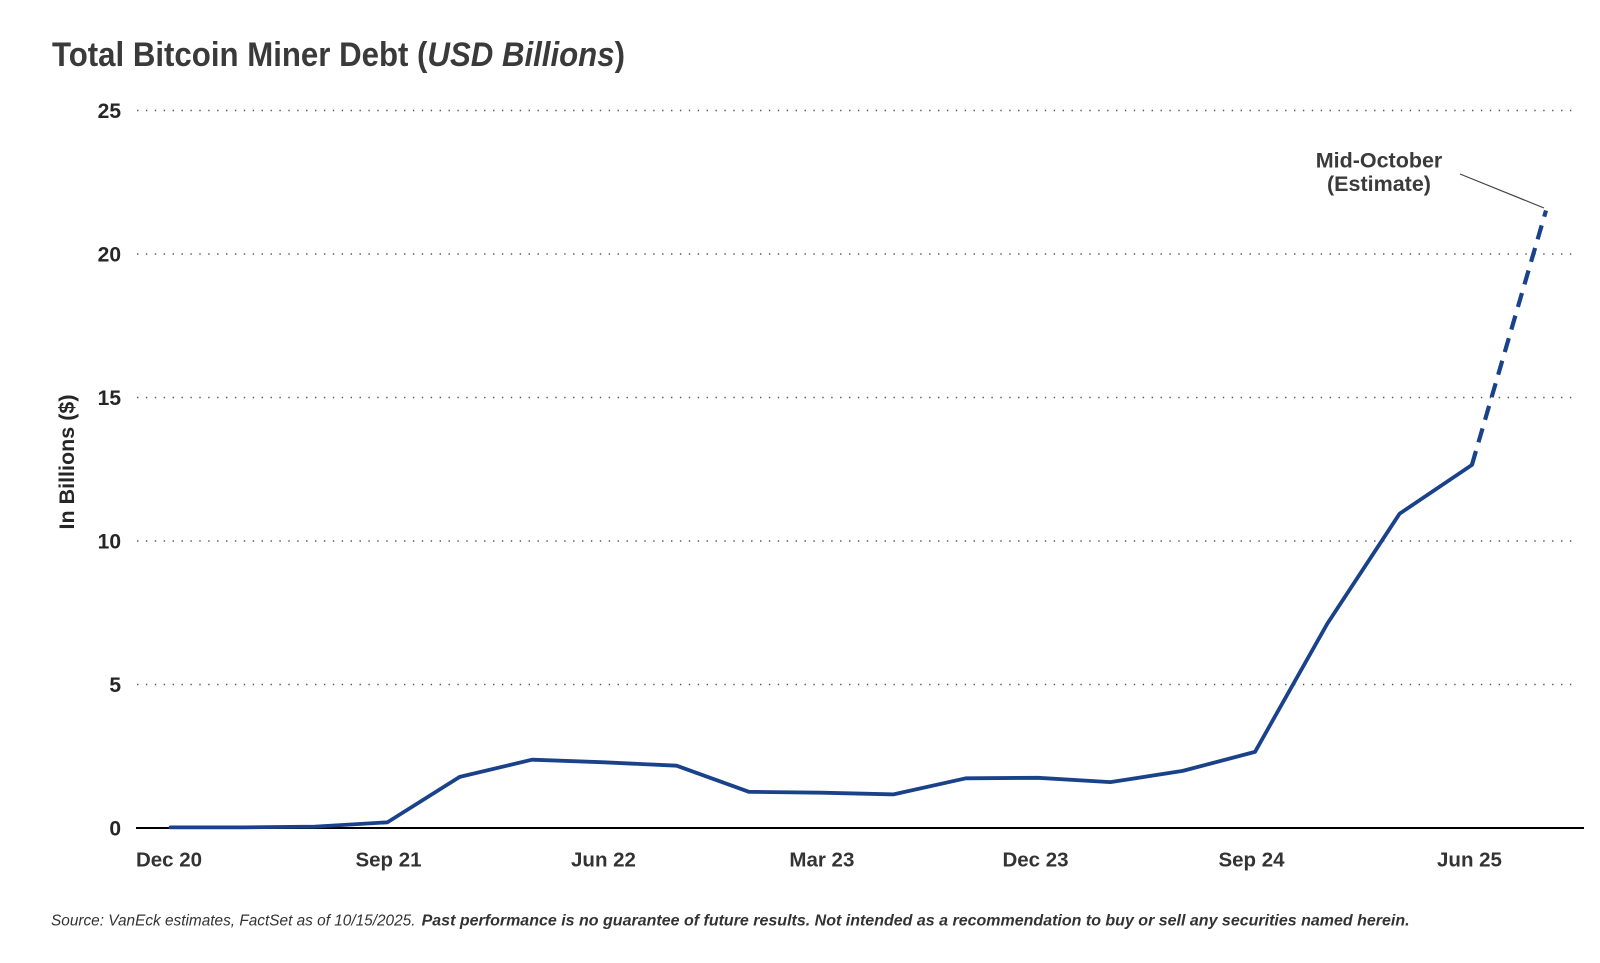 This screenshot has width=1600, height=963. Describe the element at coordinates (1379, 161) in the screenshot. I see `svg-text: Mid-October` at that location.